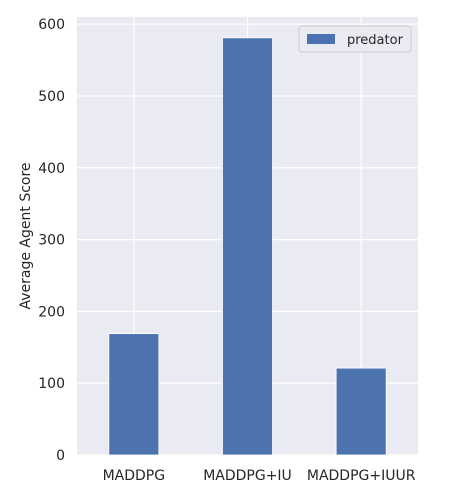 The image size is (450, 500). I want to click on x-tick-label: MADDPG, so click(134, 476).